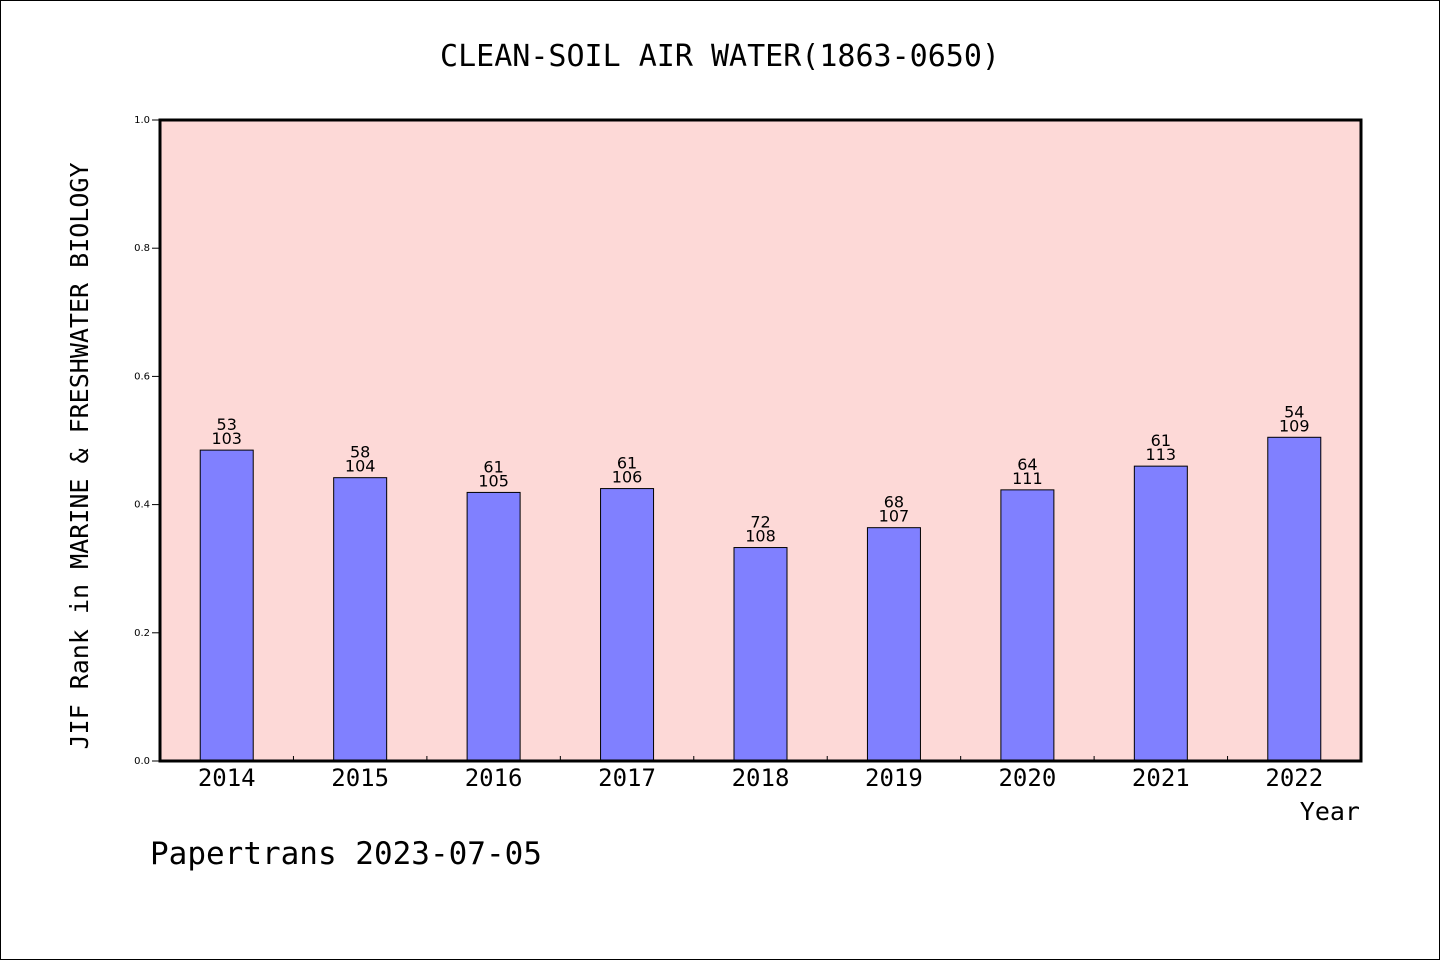 This screenshot has width=1440, height=960. What do you see at coordinates (1294, 778) in the screenshot?
I see `x-tick-label: 2022` at bounding box center [1294, 778].